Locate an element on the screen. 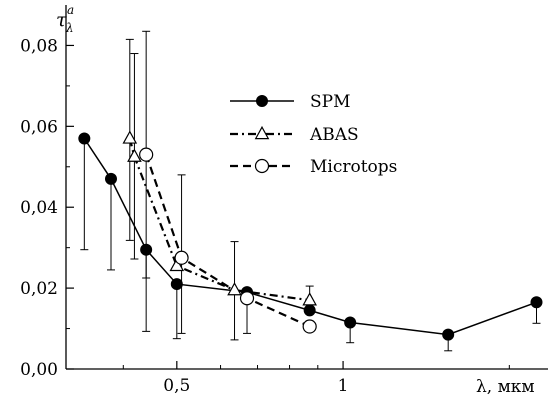  y-axis-label-subscript: λ is located at coordinates (69, 28).